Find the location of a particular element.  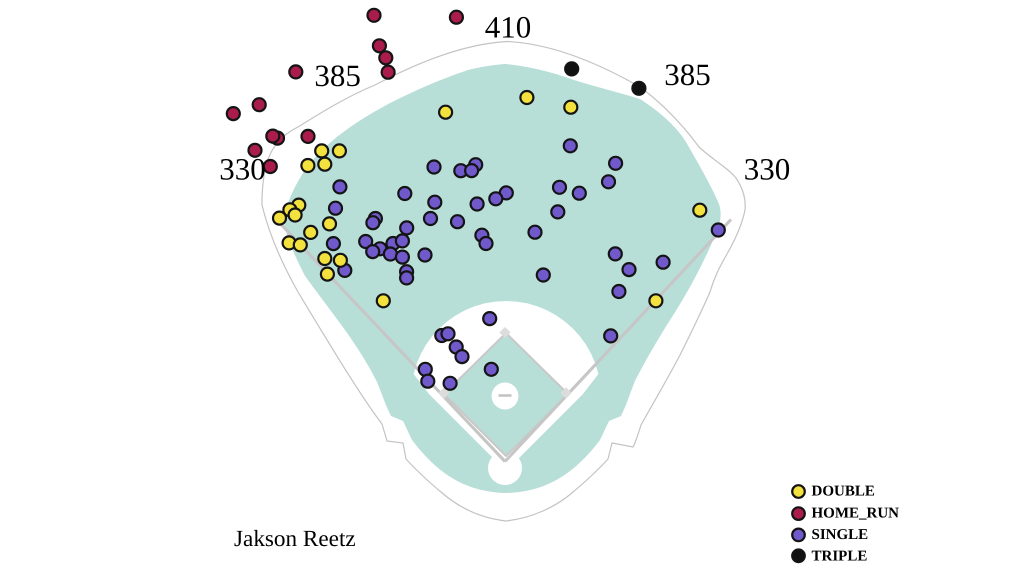

svg-text: TRIPLE is located at coordinates (840, 557).